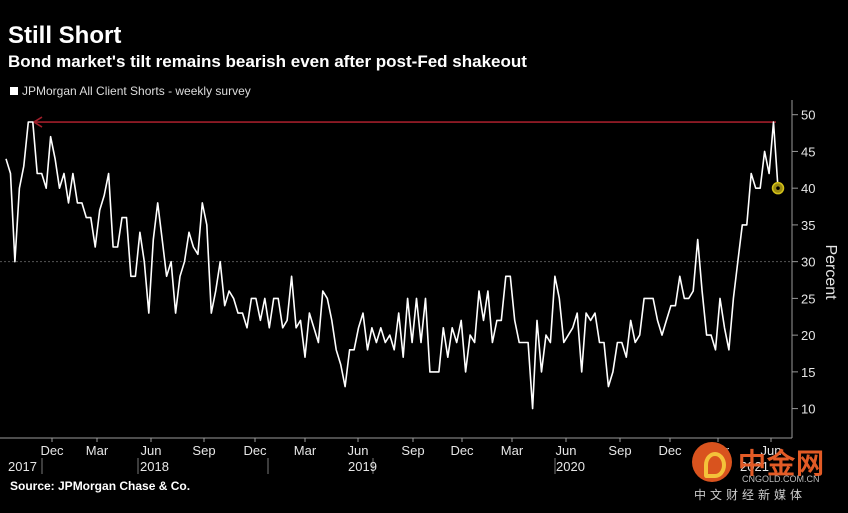 This screenshot has height=513, width=848. I want to click on latest-point-dot, so click(778, 188).